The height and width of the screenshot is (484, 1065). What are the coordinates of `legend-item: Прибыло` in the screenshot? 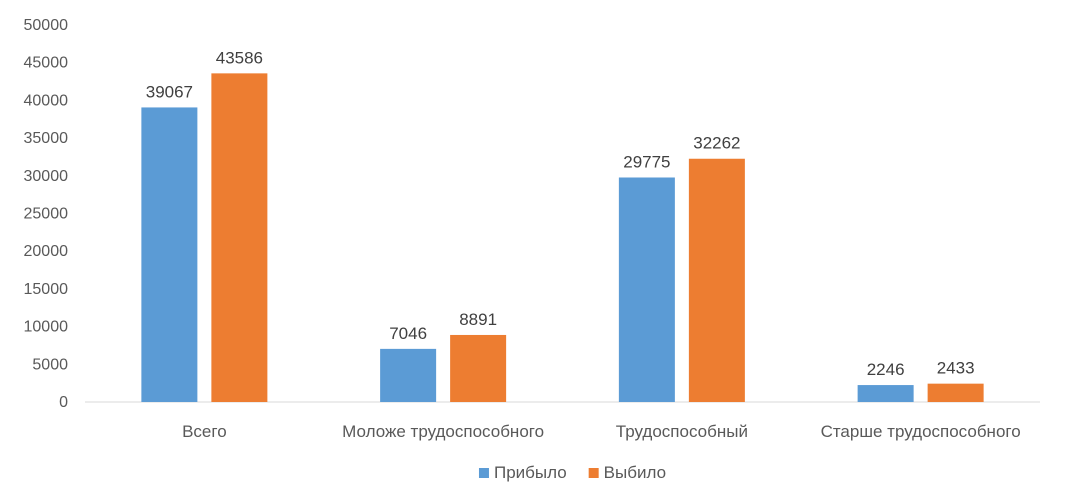 It's located at (522, 472).